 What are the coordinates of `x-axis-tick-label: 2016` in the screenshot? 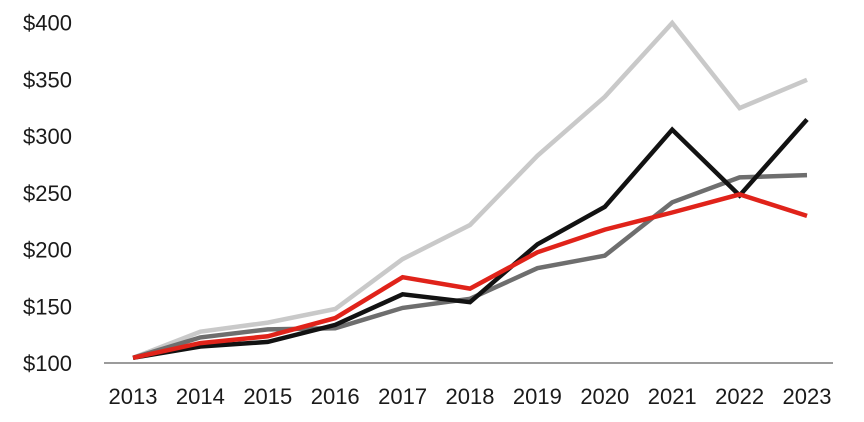 It's located at (335, 396).